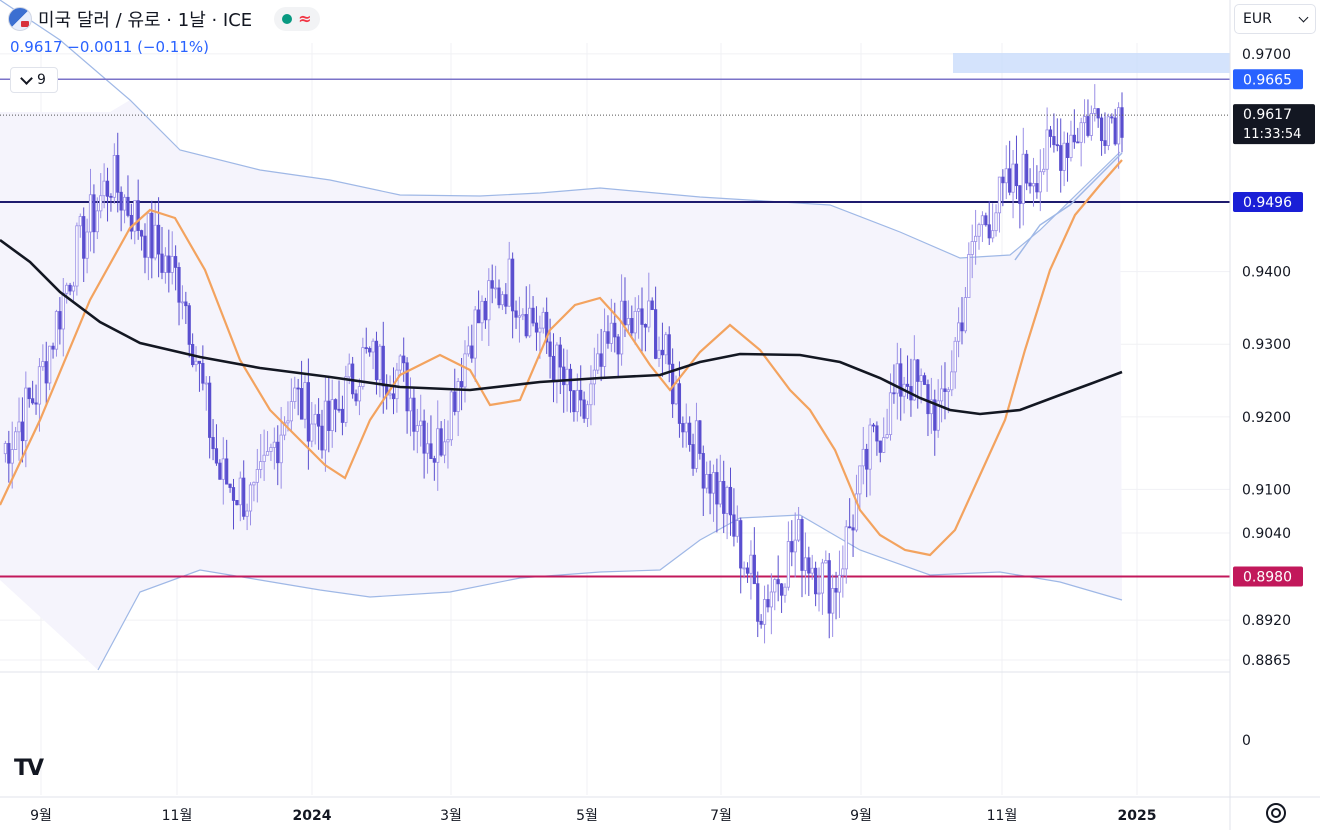  What do you see at coordinates (1266, 345) in the screenshot?
I see `y-tick-label: 0.9300` at bounding box center [1266, 345].